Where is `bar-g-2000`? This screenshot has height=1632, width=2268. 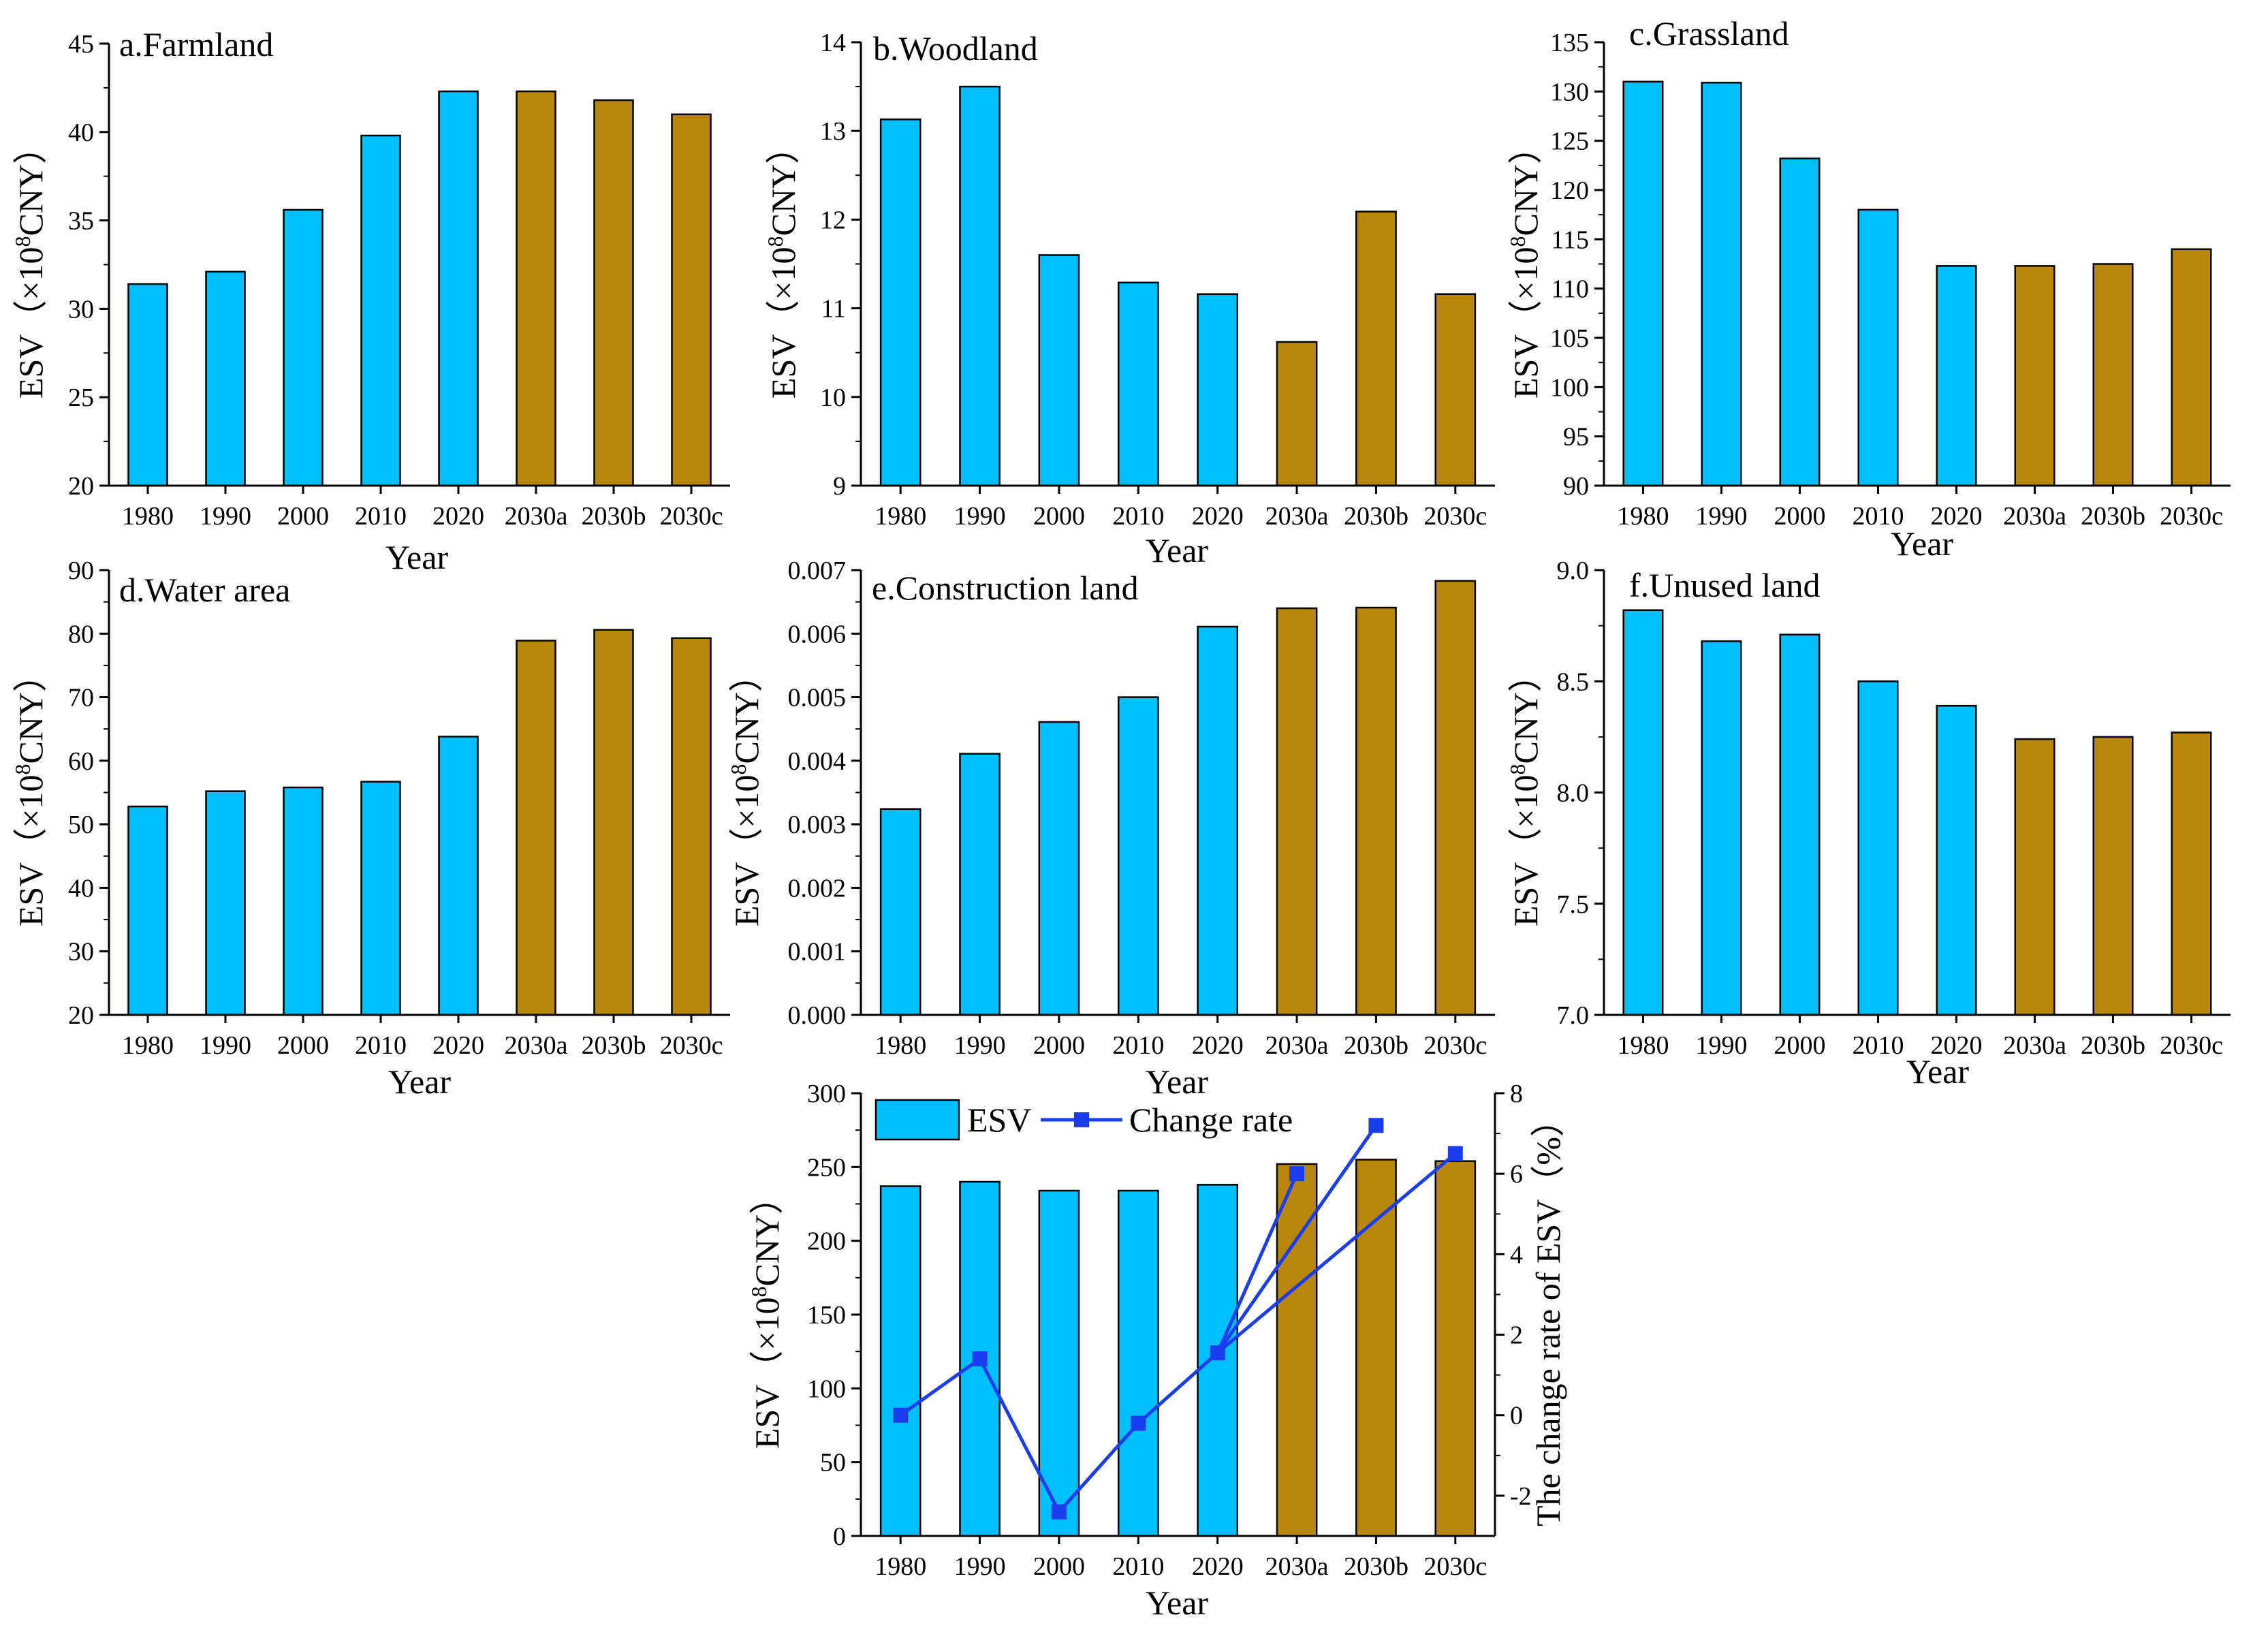 bar-g-2000 is located at coordinates (1059, 1363).